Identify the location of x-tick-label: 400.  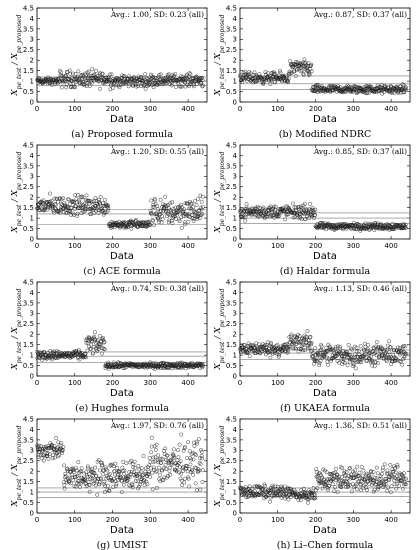
(390, 383).